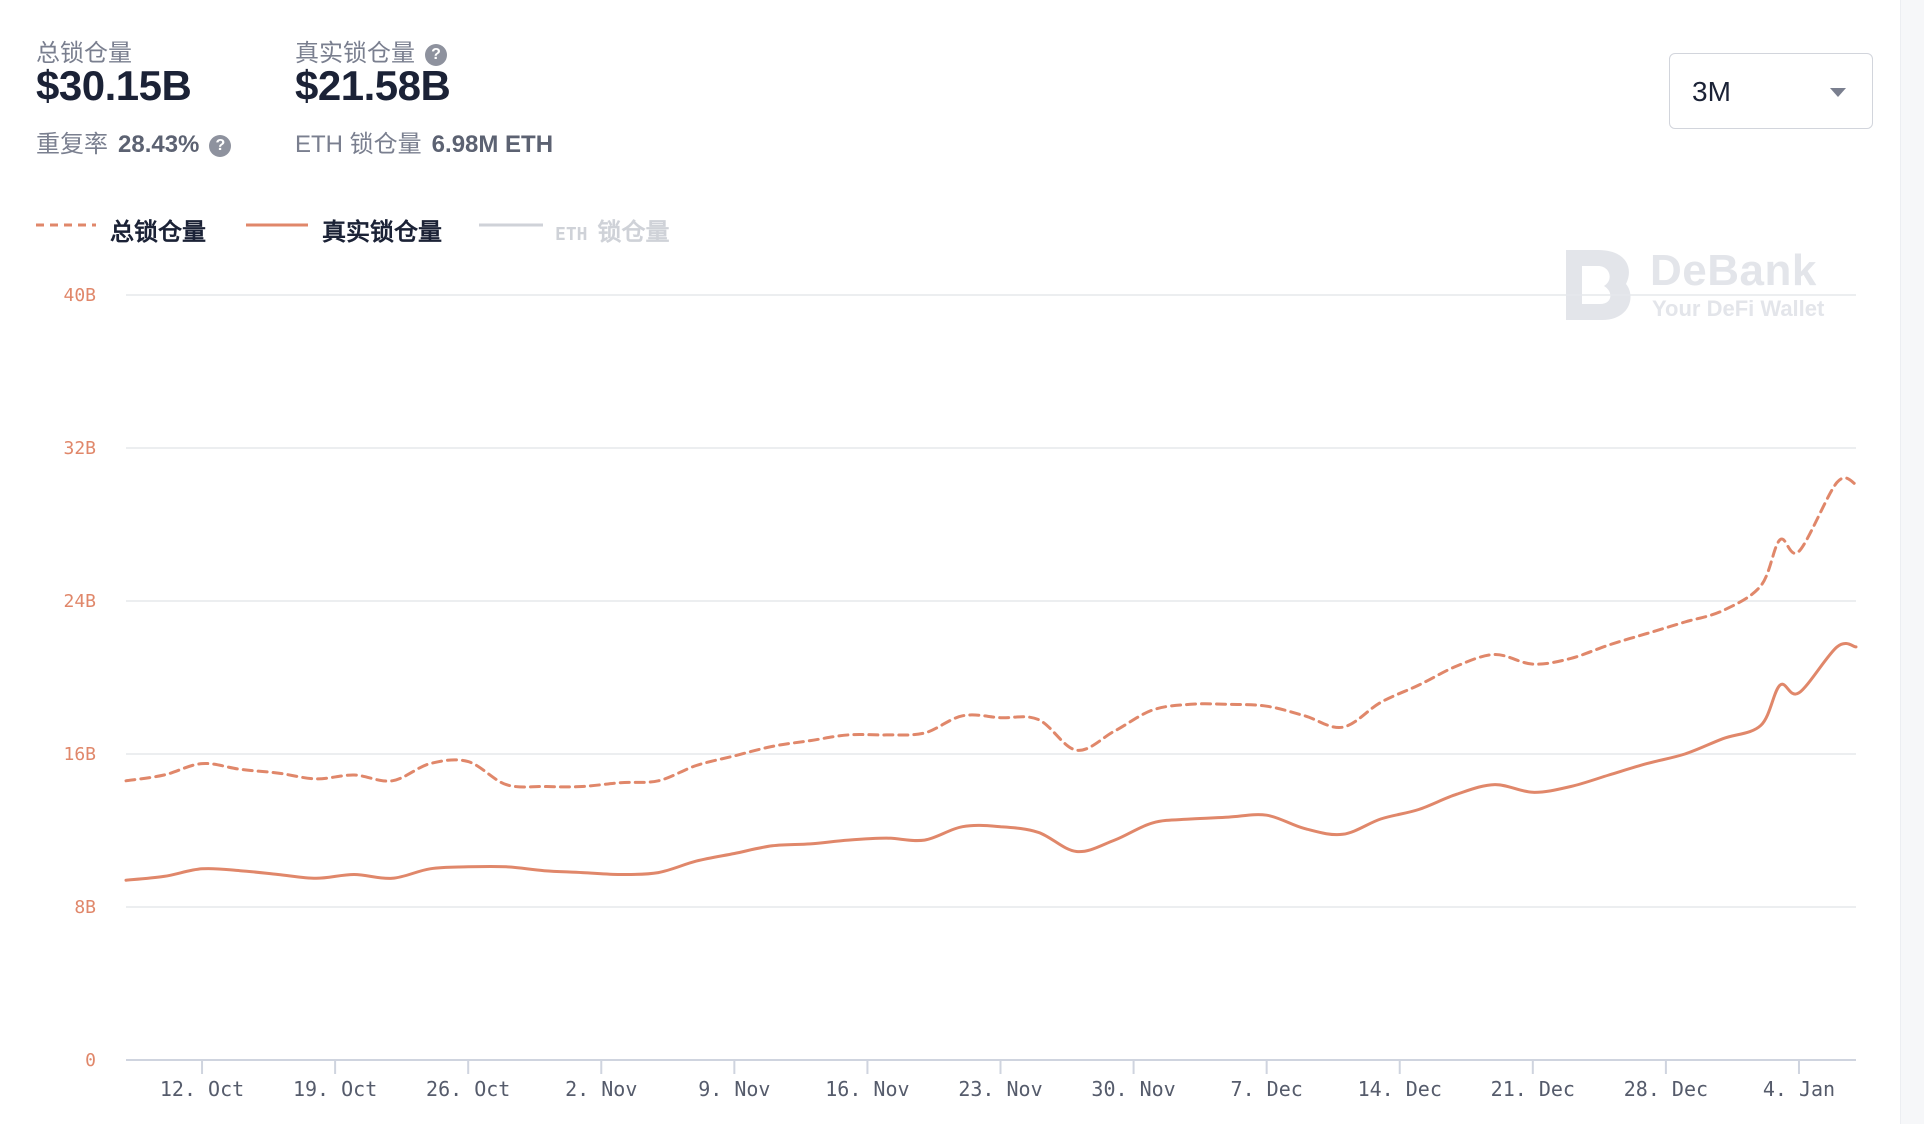 This screenshot has width=1924, height=1124. Describe the element at coordinates (424, 141) in the screenshot. I see `eth-tvl: ETH 锁仓量 6.98M ETH` at that location.